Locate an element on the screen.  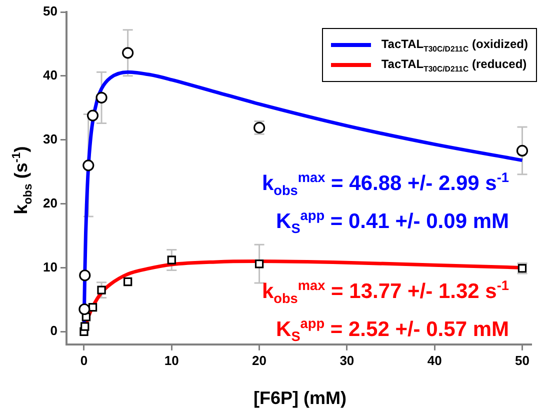
x-tick-label: 10 is located at coordinates (171, 360).